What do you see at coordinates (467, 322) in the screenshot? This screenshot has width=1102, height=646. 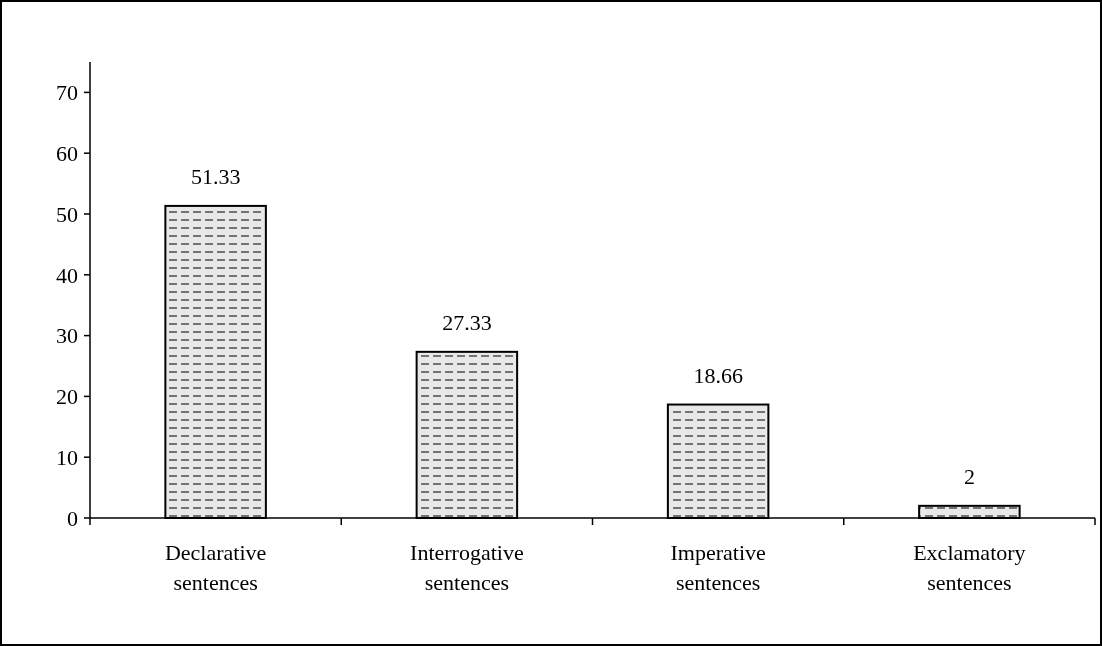 I see `data-label: 27.33` at bounding box center [467, 322].